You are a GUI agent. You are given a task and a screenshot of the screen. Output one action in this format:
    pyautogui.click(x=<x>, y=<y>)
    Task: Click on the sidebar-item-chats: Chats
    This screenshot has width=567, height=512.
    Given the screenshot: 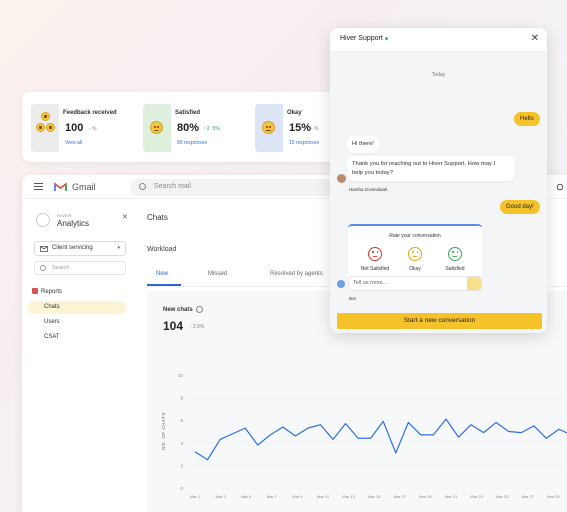 What is the action you would take?
    pyautogui.click(x=77, y=307)
    